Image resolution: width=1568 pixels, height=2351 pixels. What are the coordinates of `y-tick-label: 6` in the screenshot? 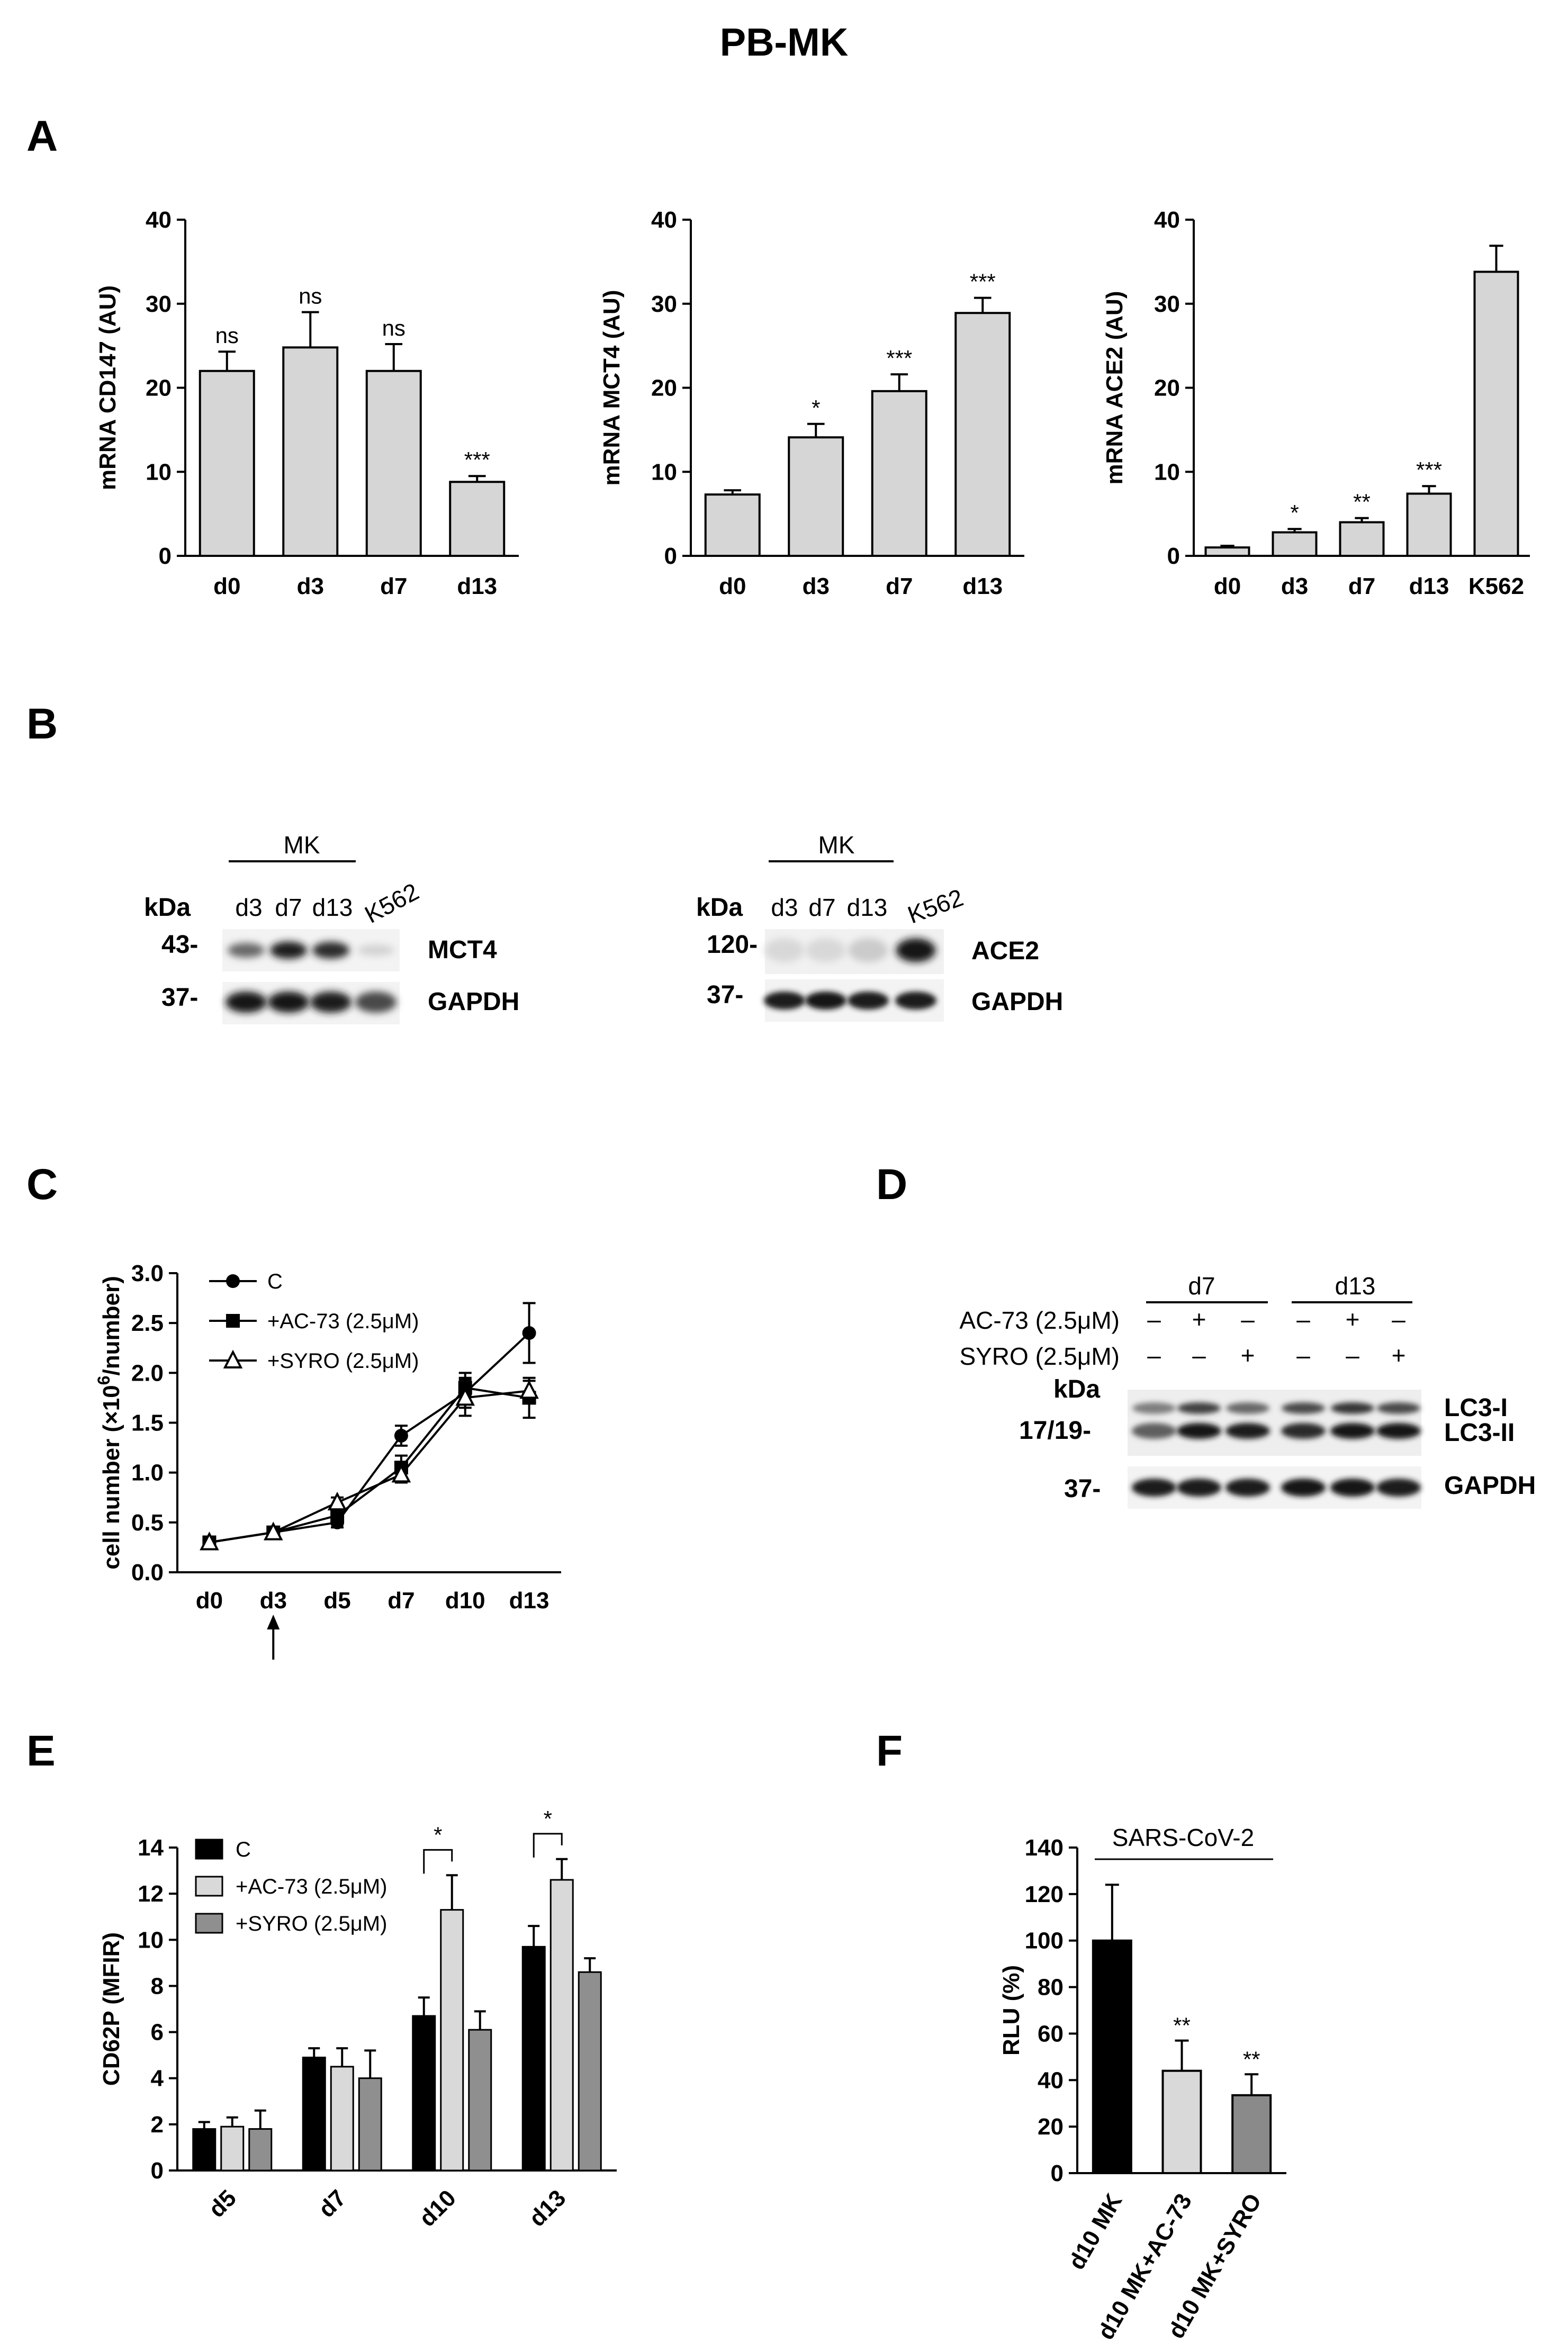 It's located at (157, 2033).